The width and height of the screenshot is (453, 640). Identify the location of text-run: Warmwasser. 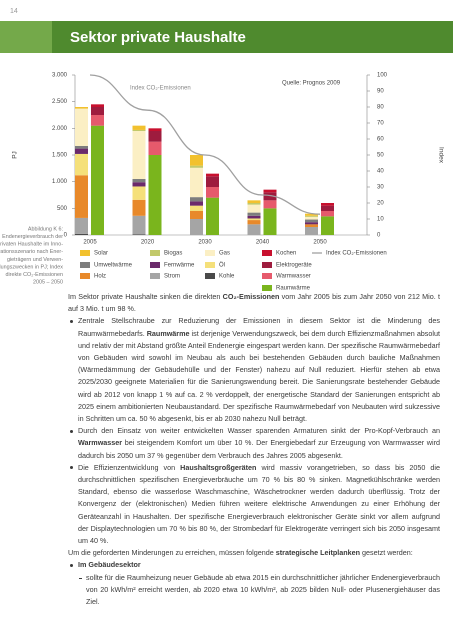
(100, 443).